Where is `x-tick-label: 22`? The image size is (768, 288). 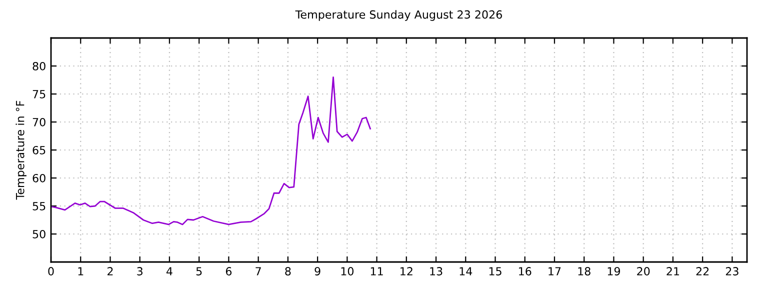 x-tick-label: 22 is located at coordinates (702, 271).